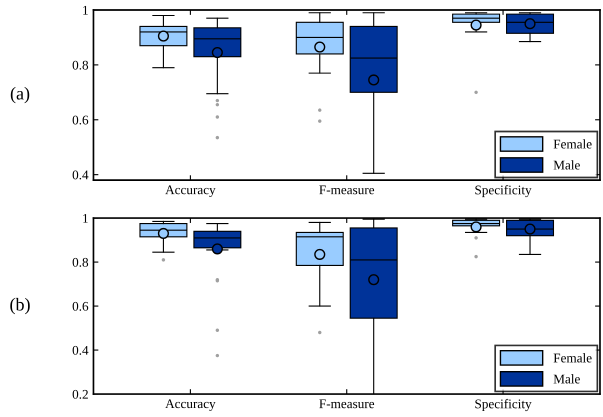 Image resolution: width=603 pixels, height=417 pixels. I want to click on text: (a), so click(20, 95).